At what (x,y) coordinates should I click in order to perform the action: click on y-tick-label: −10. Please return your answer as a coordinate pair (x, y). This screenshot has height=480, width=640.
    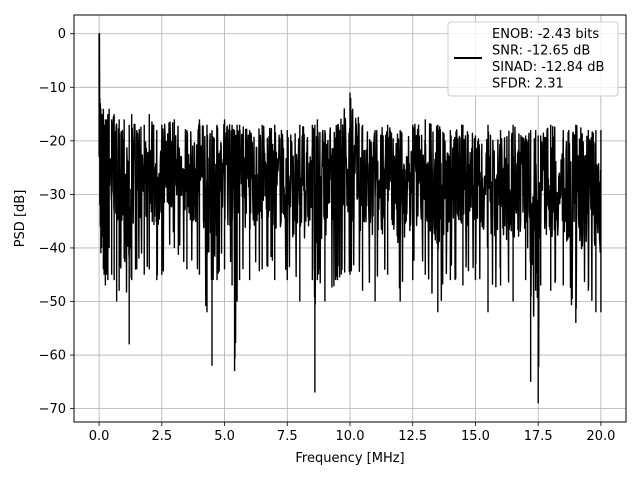
    Looking at the image, I should click on (52, 88).